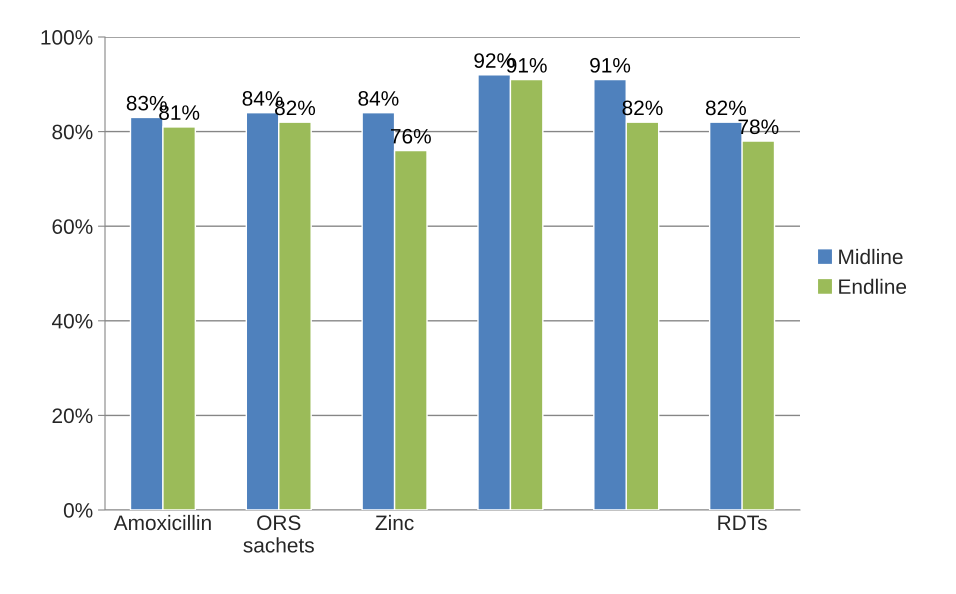 The width and height of the screenshot is (956, 594). Describe the element at coordinates (162, 522) in the screenshot. I see `x-tick-label: Amoxicillin` at that location.